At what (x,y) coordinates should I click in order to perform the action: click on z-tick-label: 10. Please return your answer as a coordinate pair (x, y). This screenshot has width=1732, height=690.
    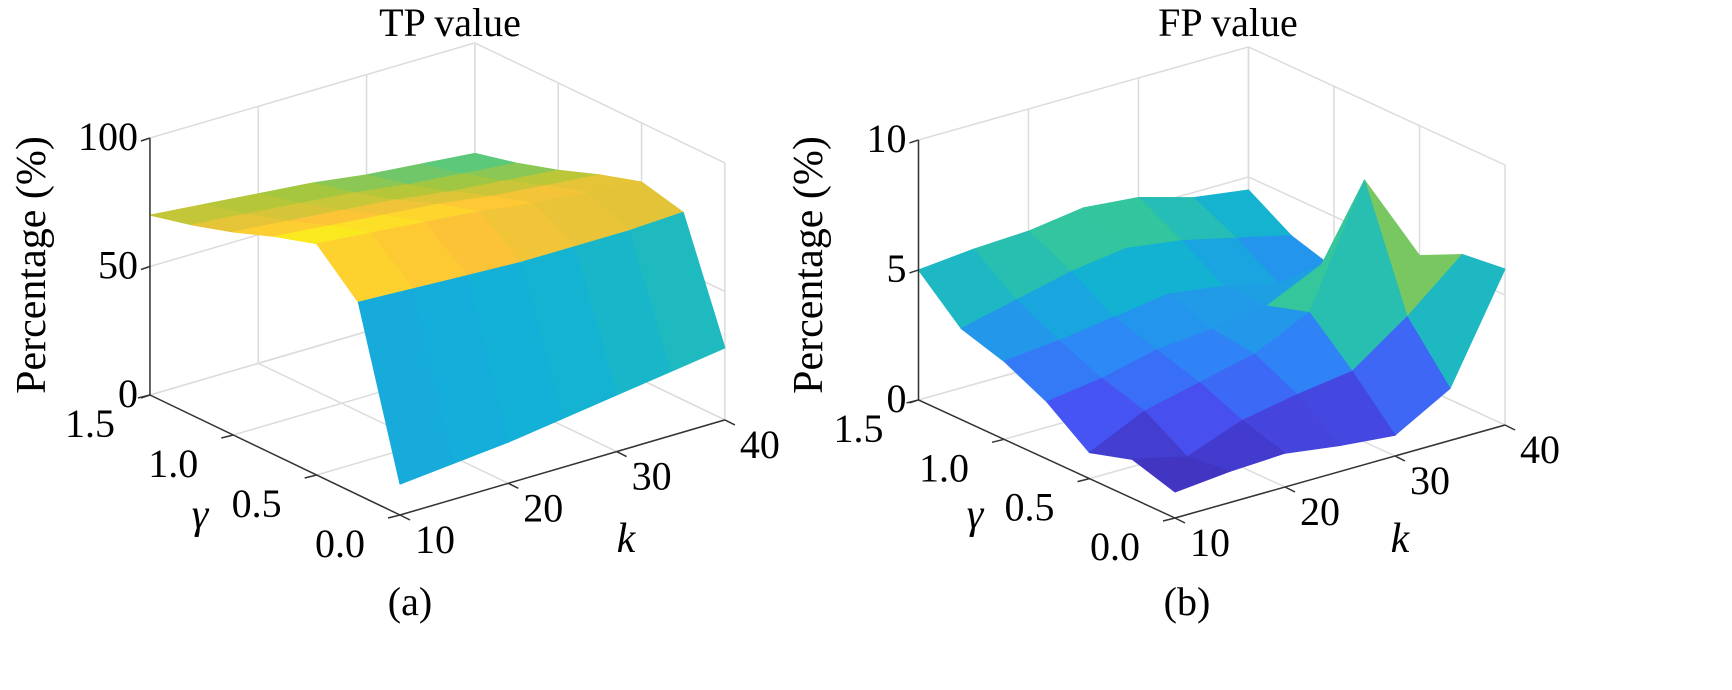
    Looking at the image, I should click on (887, 138).